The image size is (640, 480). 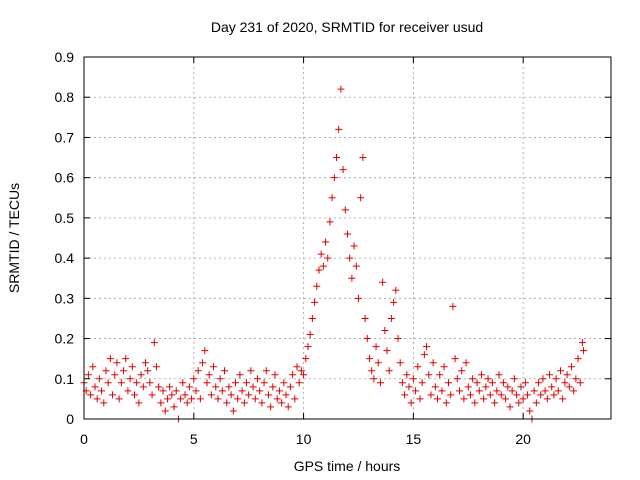 What do you see at coordinates (304, 439) in the screenshot?
I see `x-tick-label: 10` at bounding box center [304, 439].